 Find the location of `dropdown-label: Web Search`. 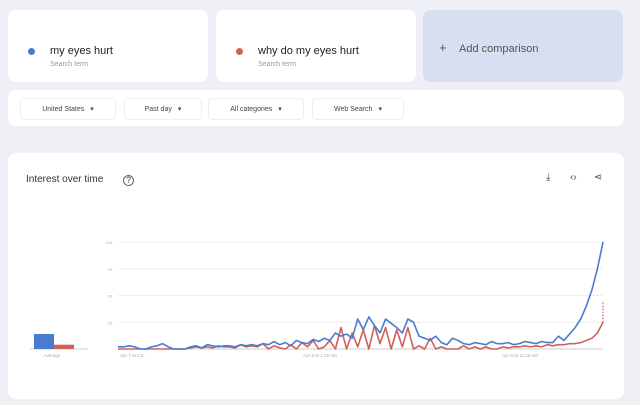

dropdown-label: Web Search is located at coordinates (353, 109).